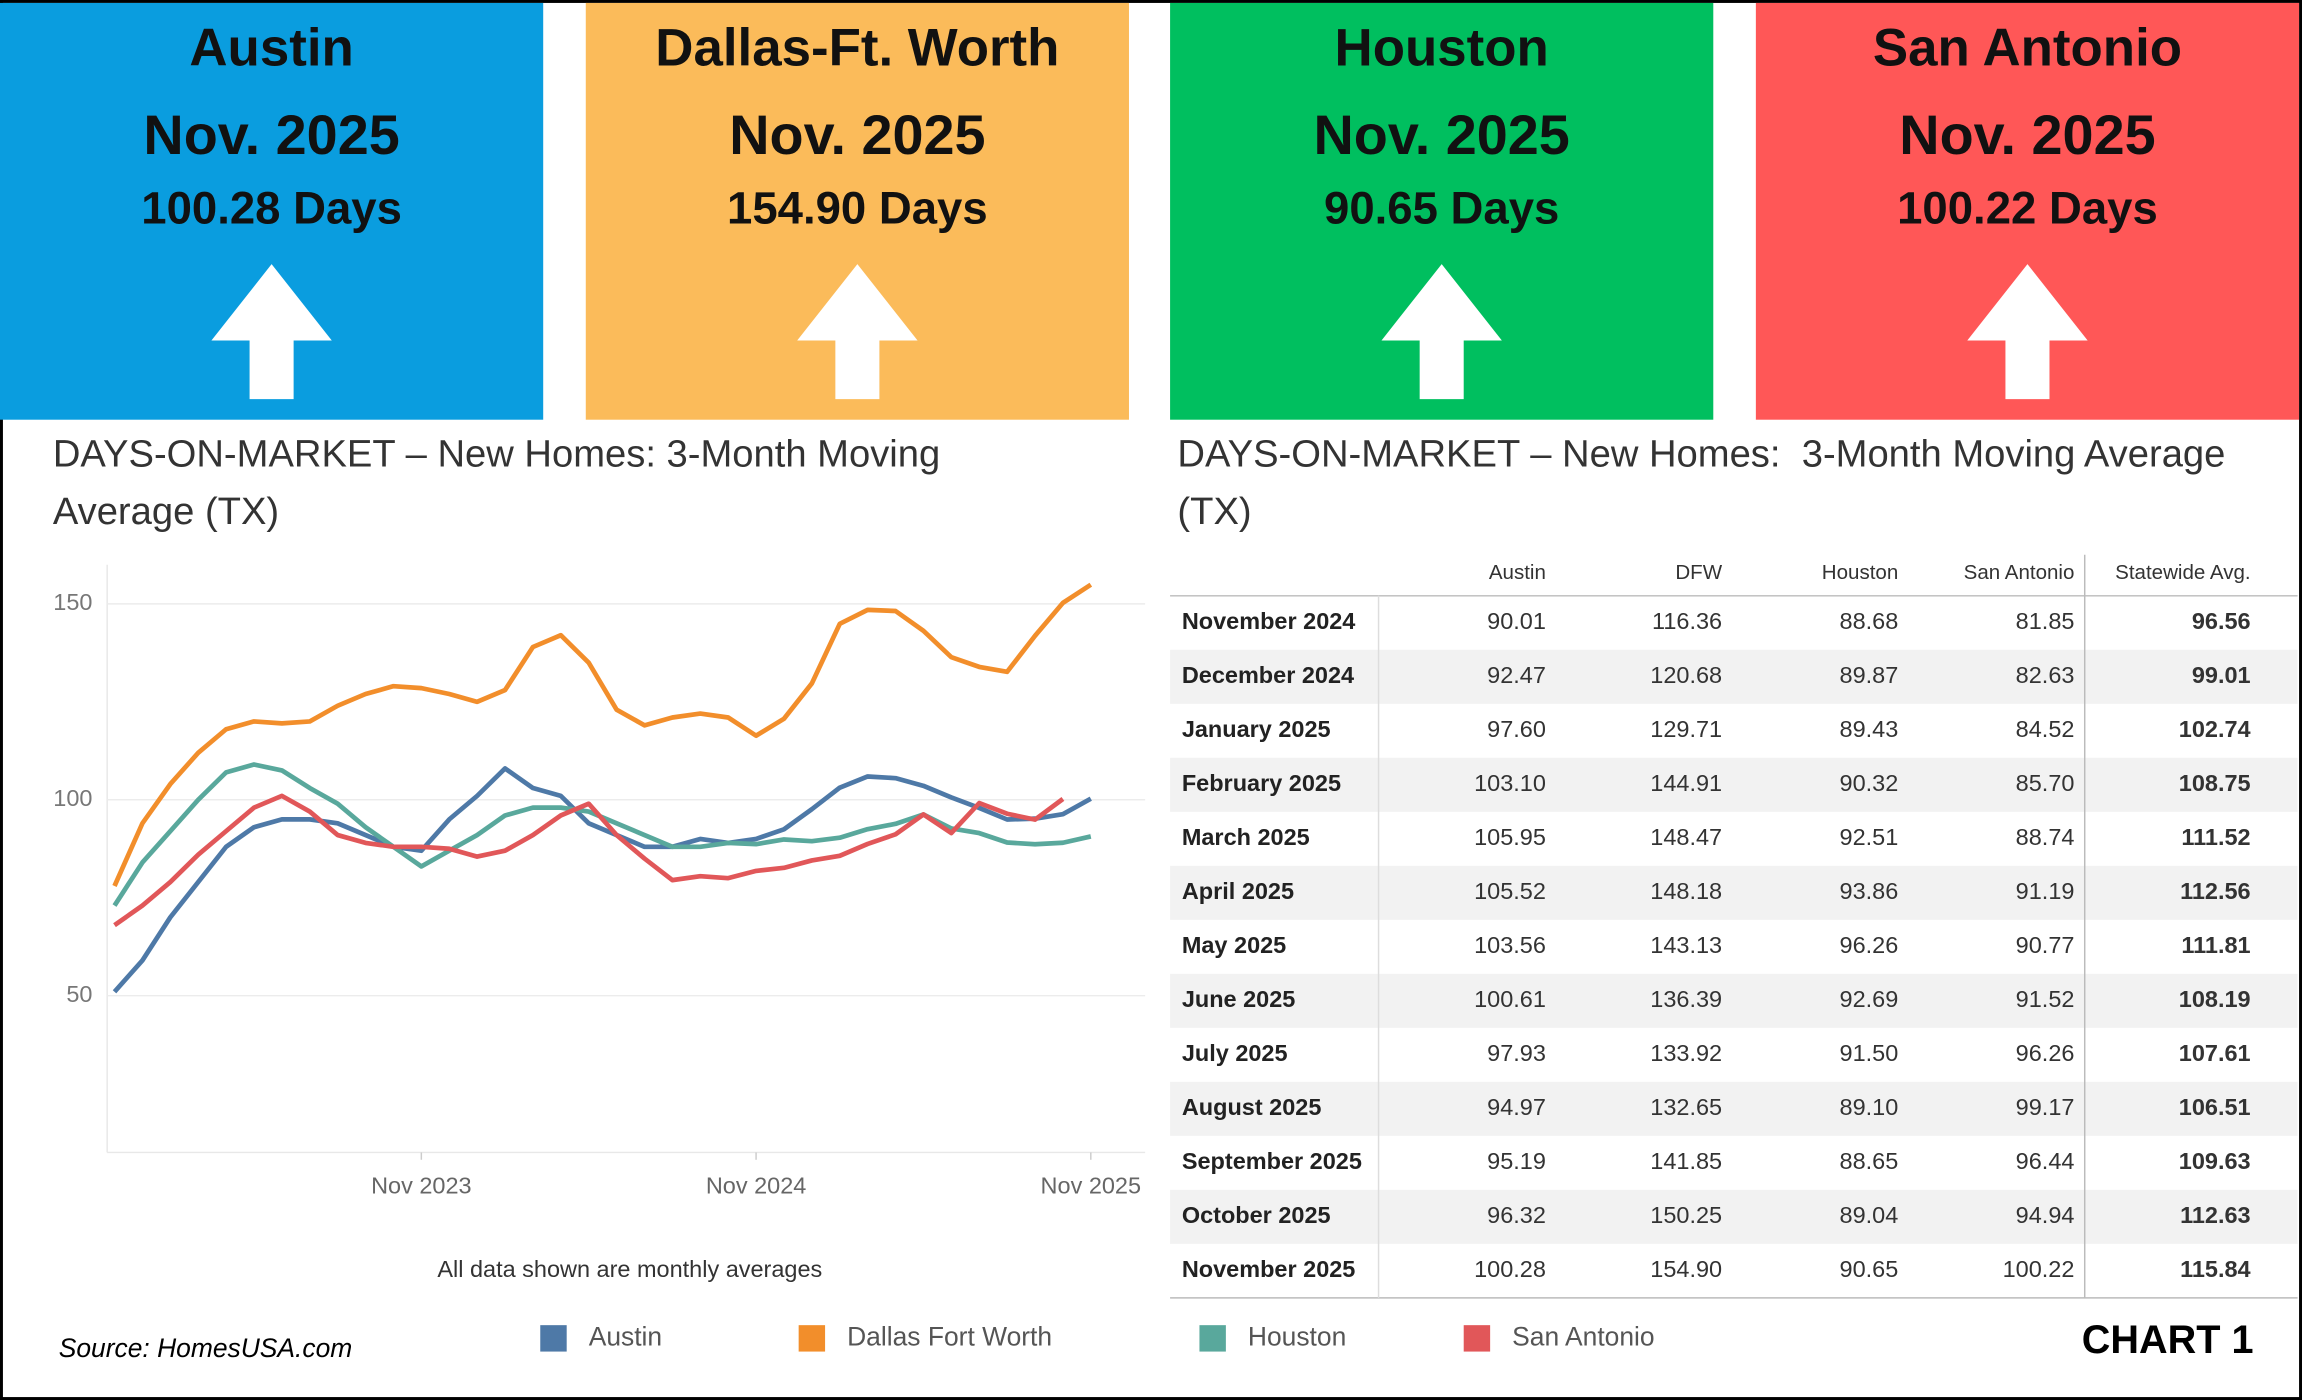 The height and width of the screenshot is (1400, 2302). Describe the element at coordinates (1869, 621) in the screenshot. I see `cell: 88.68` at that location.